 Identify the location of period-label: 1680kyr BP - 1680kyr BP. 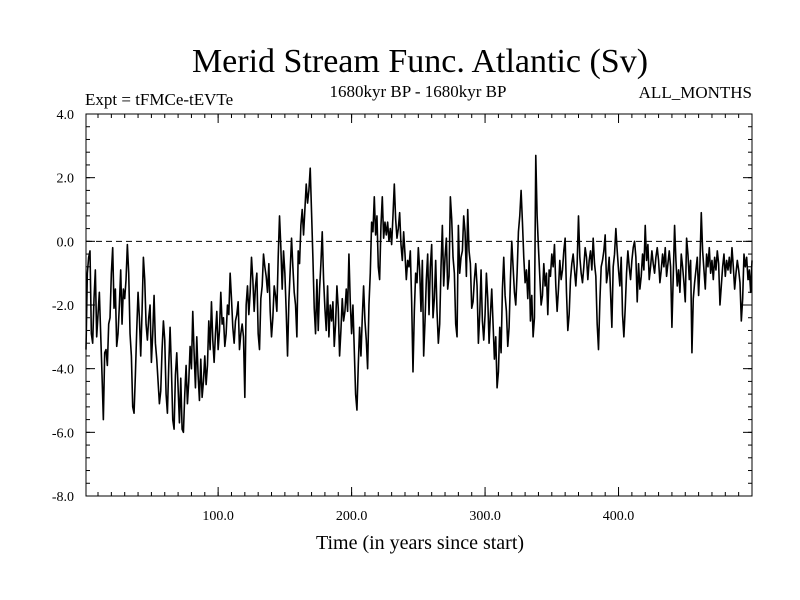
(418, 91).